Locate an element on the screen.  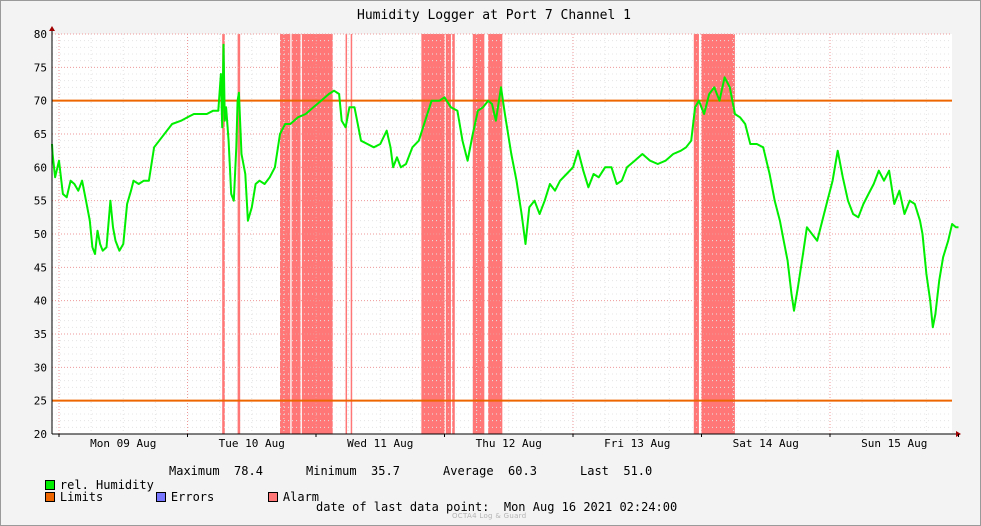
legend-alarm-label: Alarm is located at coordinates (301, 497).